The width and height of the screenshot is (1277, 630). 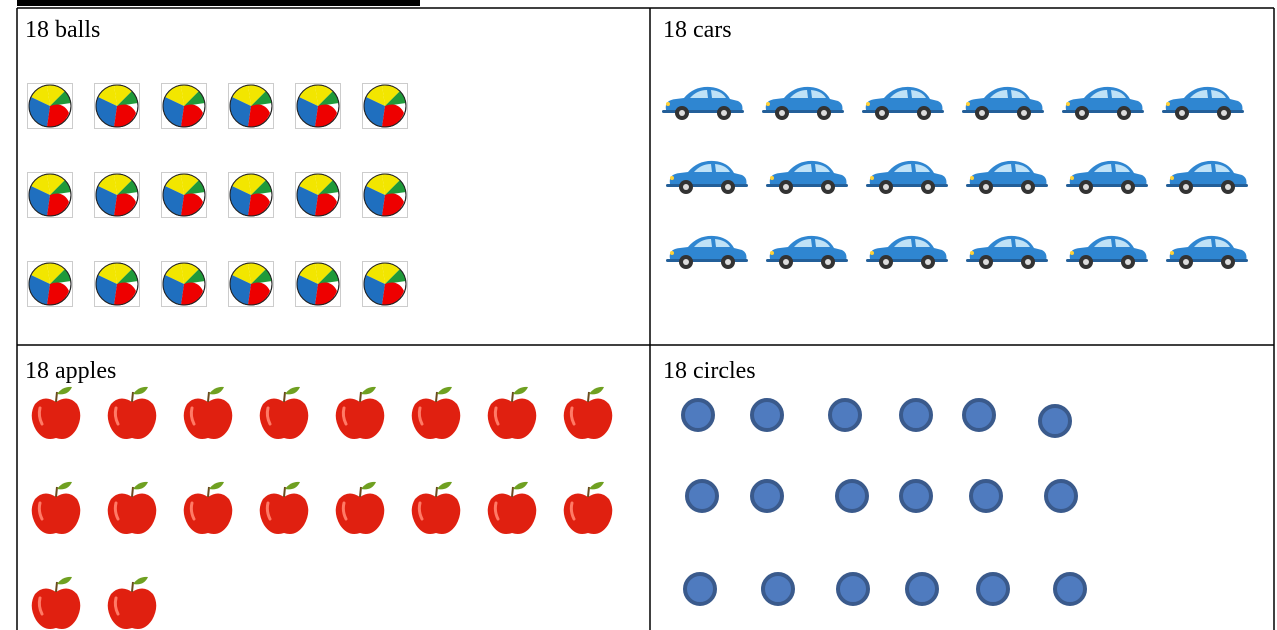 I want to click on circles, so click(x=884, y=502).